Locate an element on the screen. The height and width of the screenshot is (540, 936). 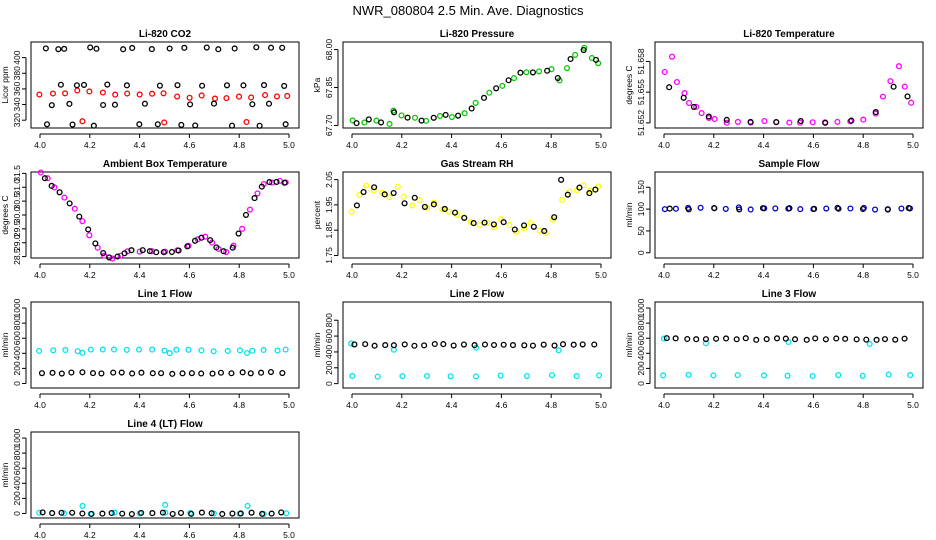
y-tick-label: 0 is located at coordinates (641, 383).